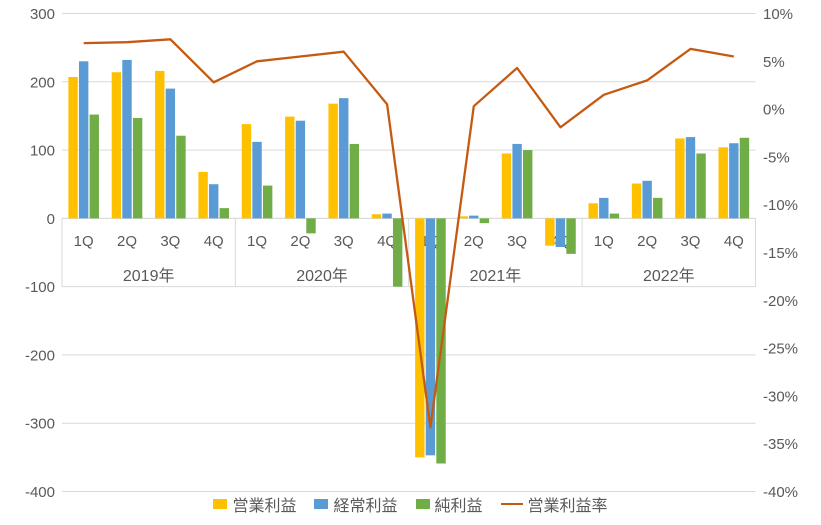  Describe the element at coordinates (116, 145) in the screenshot. I see `bar-operating-profit-2019年-2Q` at that location.